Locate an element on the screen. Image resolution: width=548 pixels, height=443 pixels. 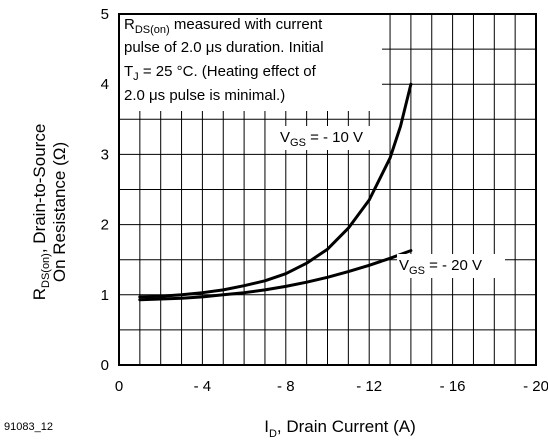
x-tick-label: - 16 is located at coordinates (453, 386).